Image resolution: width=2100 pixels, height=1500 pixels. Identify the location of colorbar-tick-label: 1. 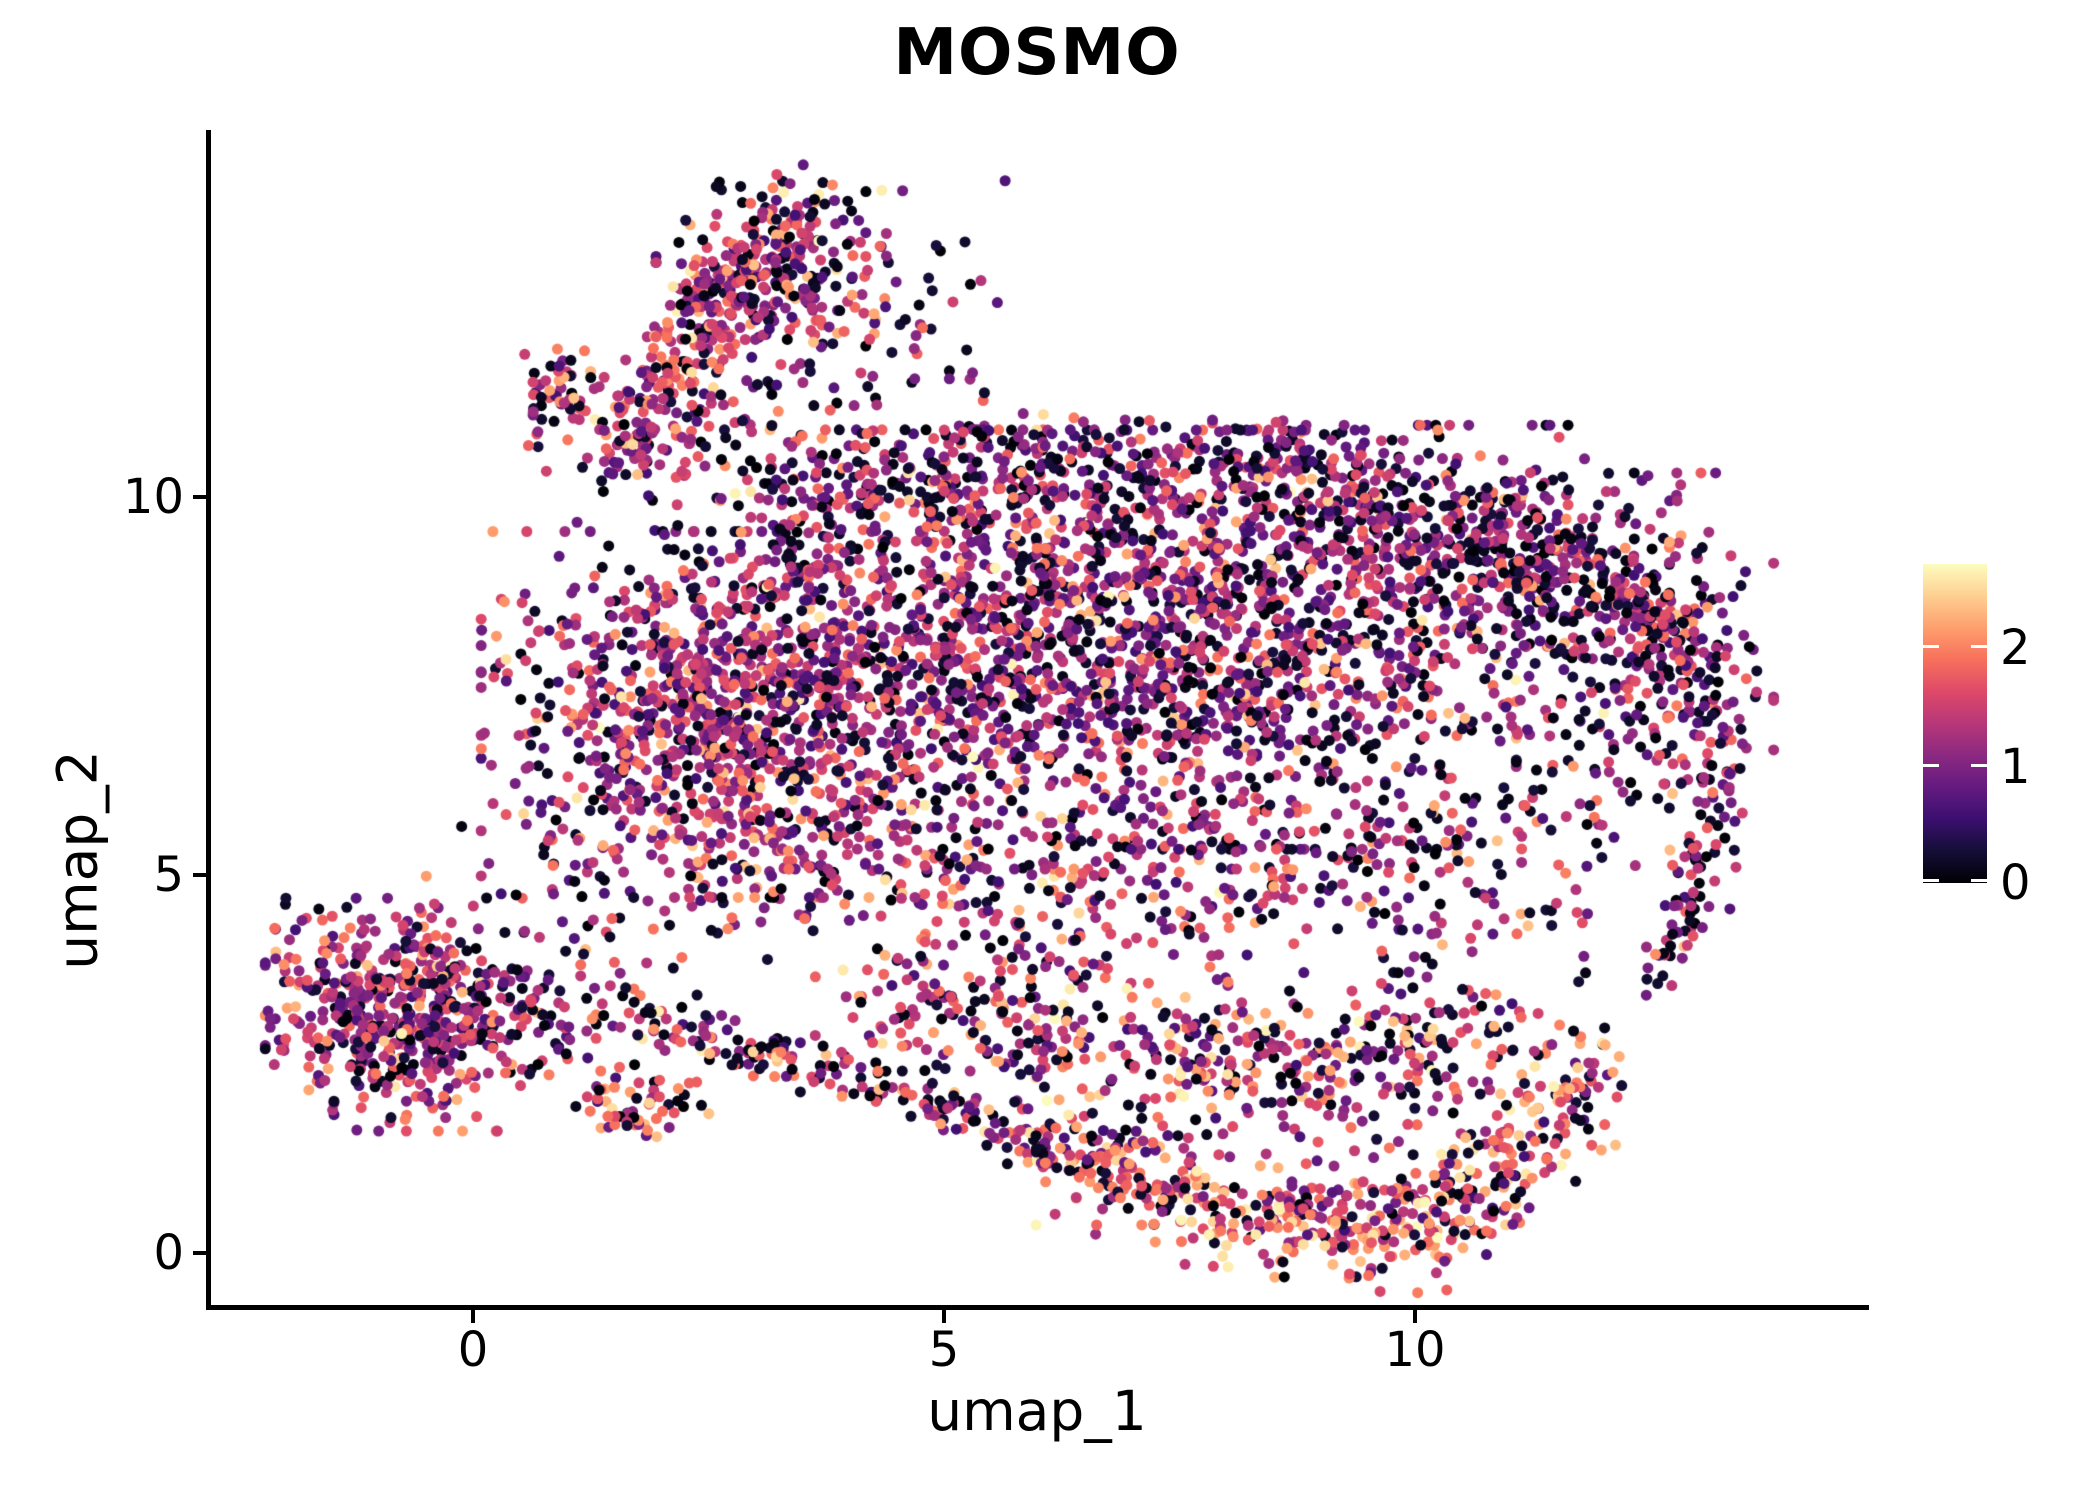
(2015, 767).